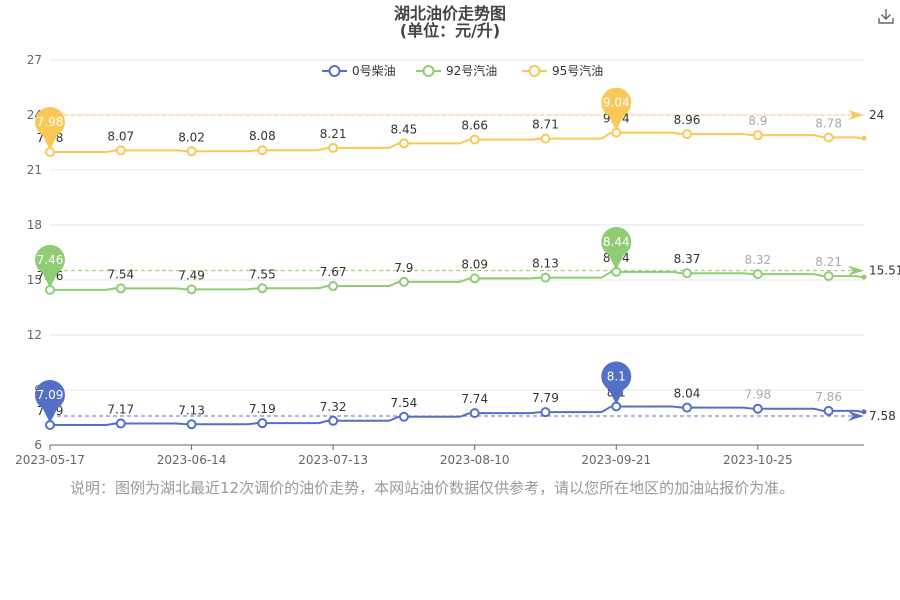 The width and height of the screenshot is (900, 600). I want to click on min-pin-label: 7.98, so click(50, 122).